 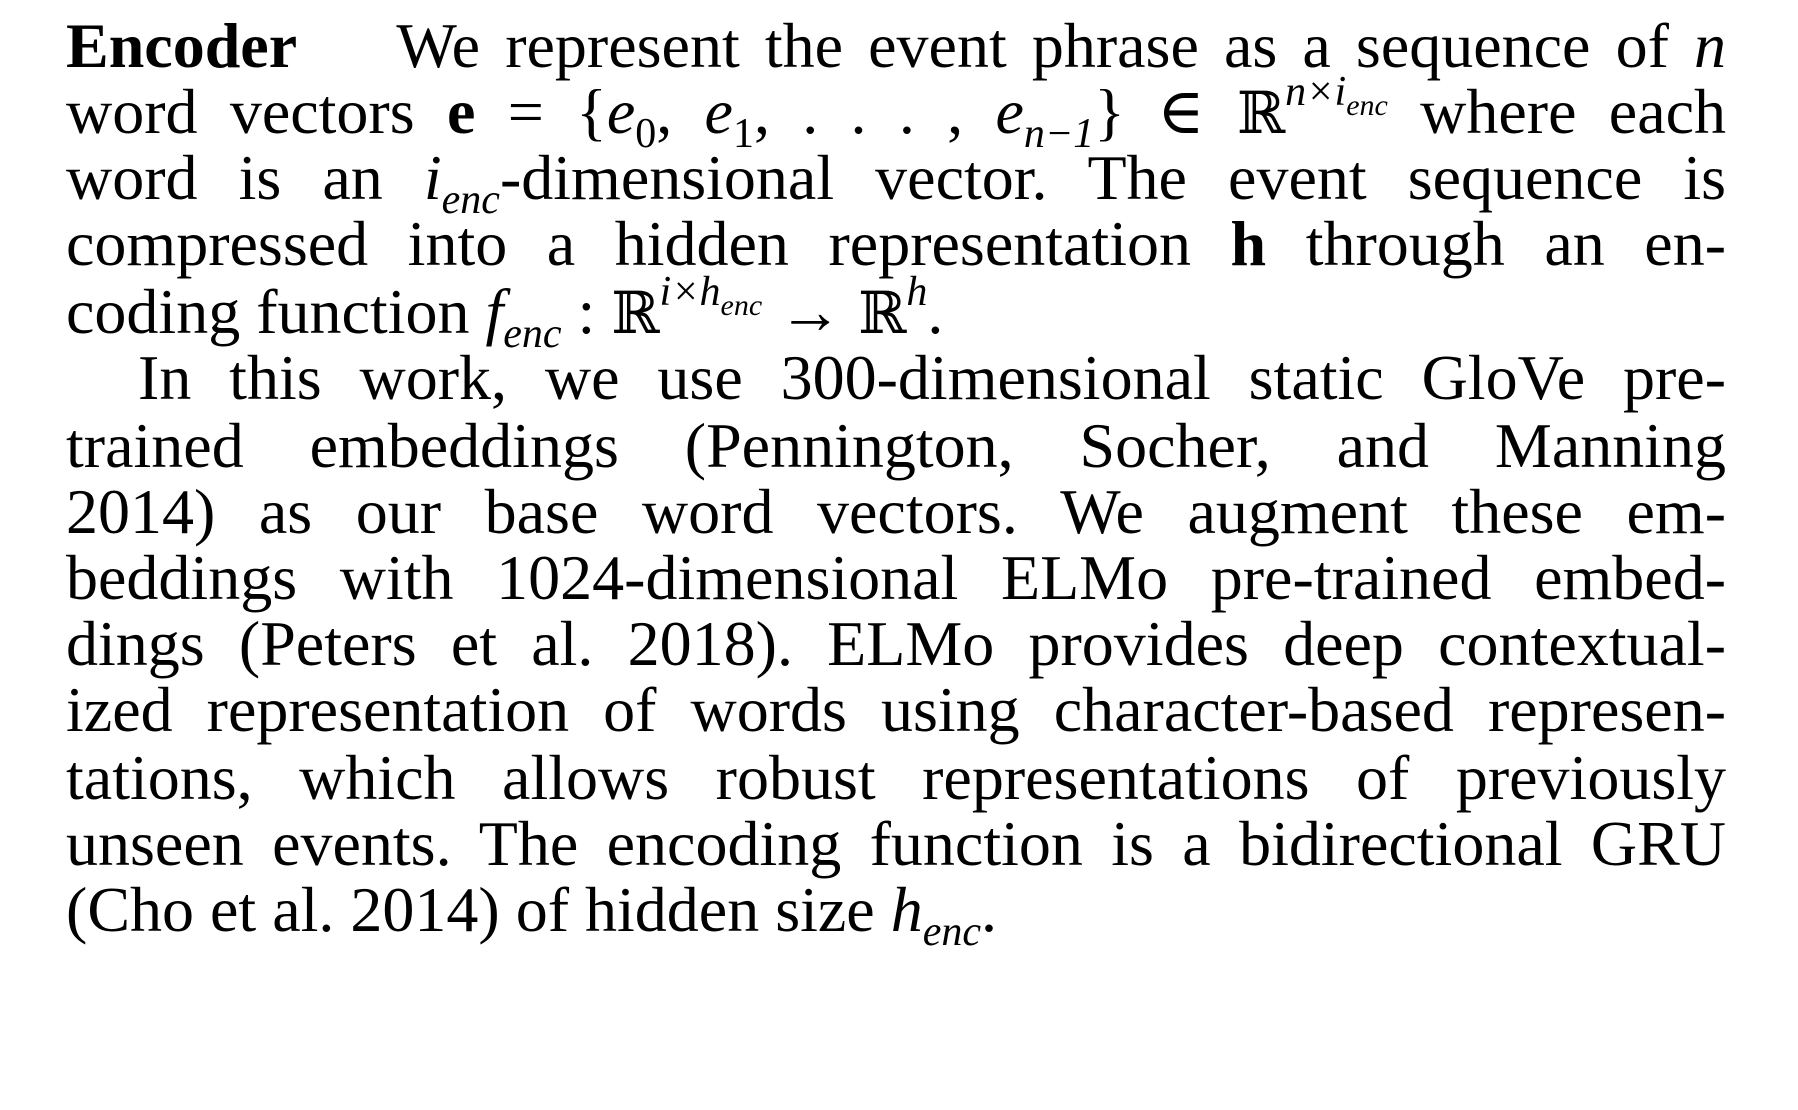 What do you see at coordinates (635, 313) in the screenshot?
I see `math-reals-2: ℝ` at bounding box center [635, 313].